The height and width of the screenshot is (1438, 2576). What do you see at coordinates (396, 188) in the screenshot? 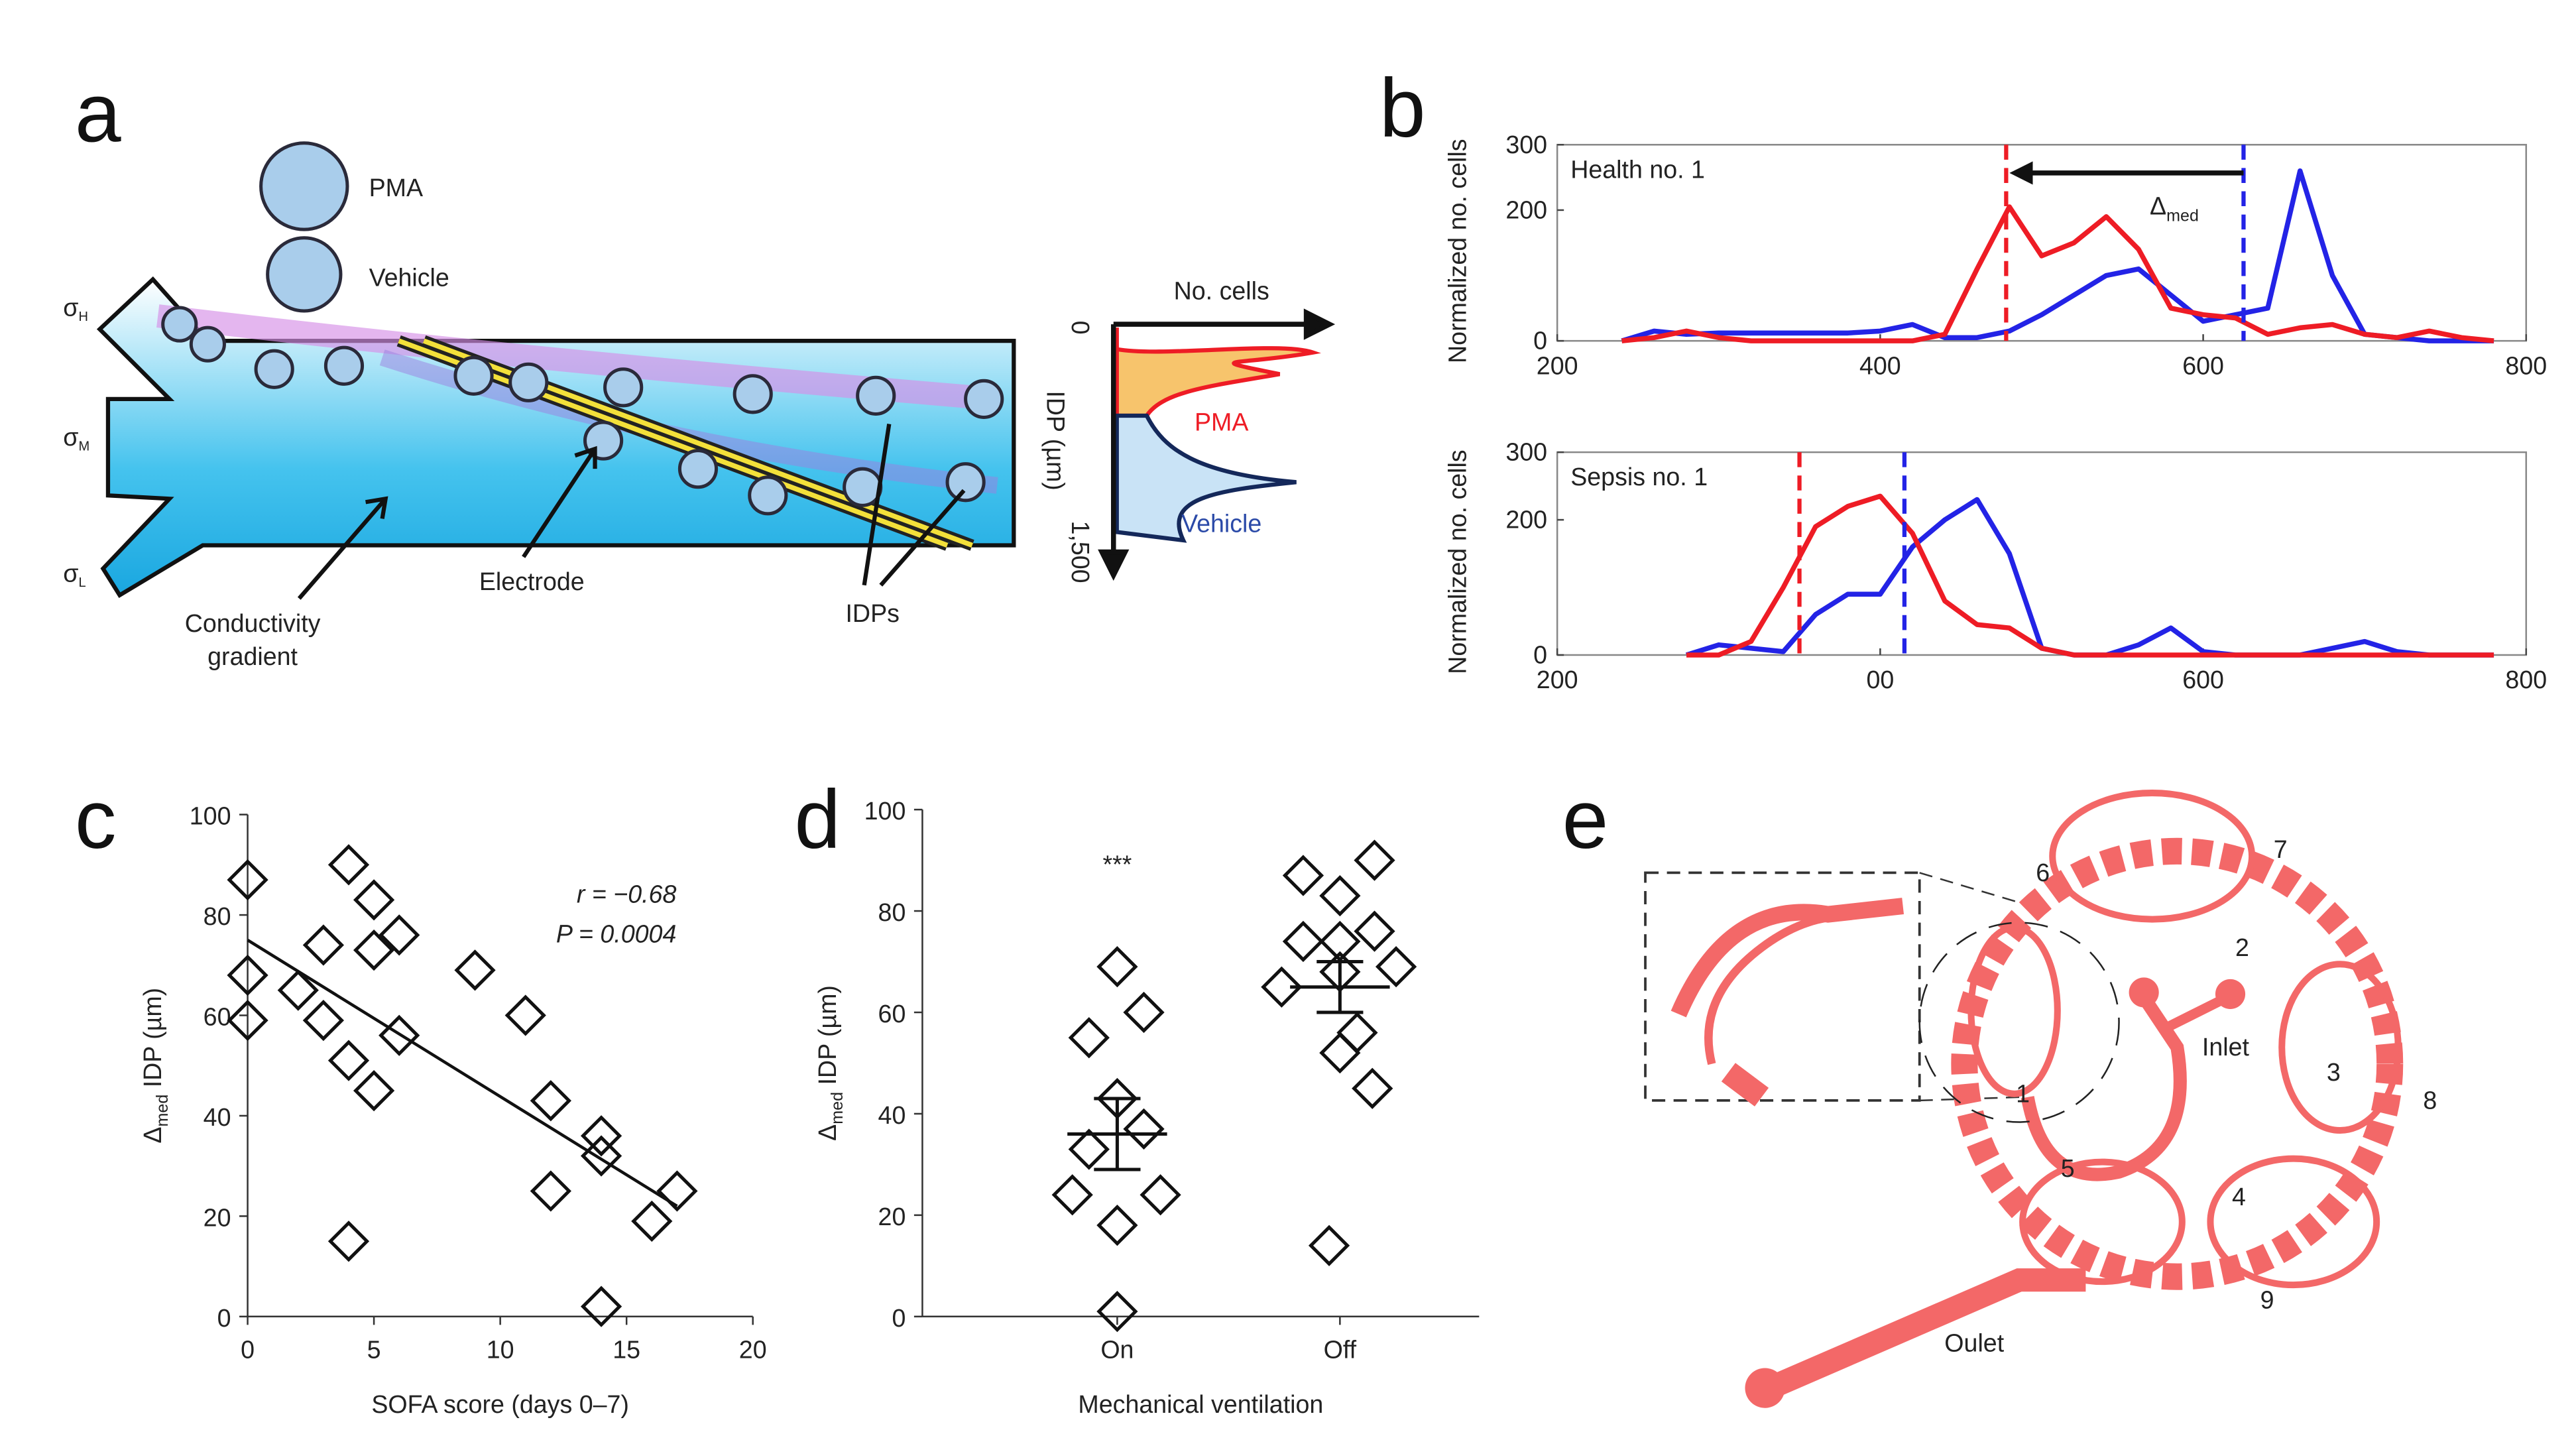
I see `legend-label: PMA` at bounding box center [396, 188].